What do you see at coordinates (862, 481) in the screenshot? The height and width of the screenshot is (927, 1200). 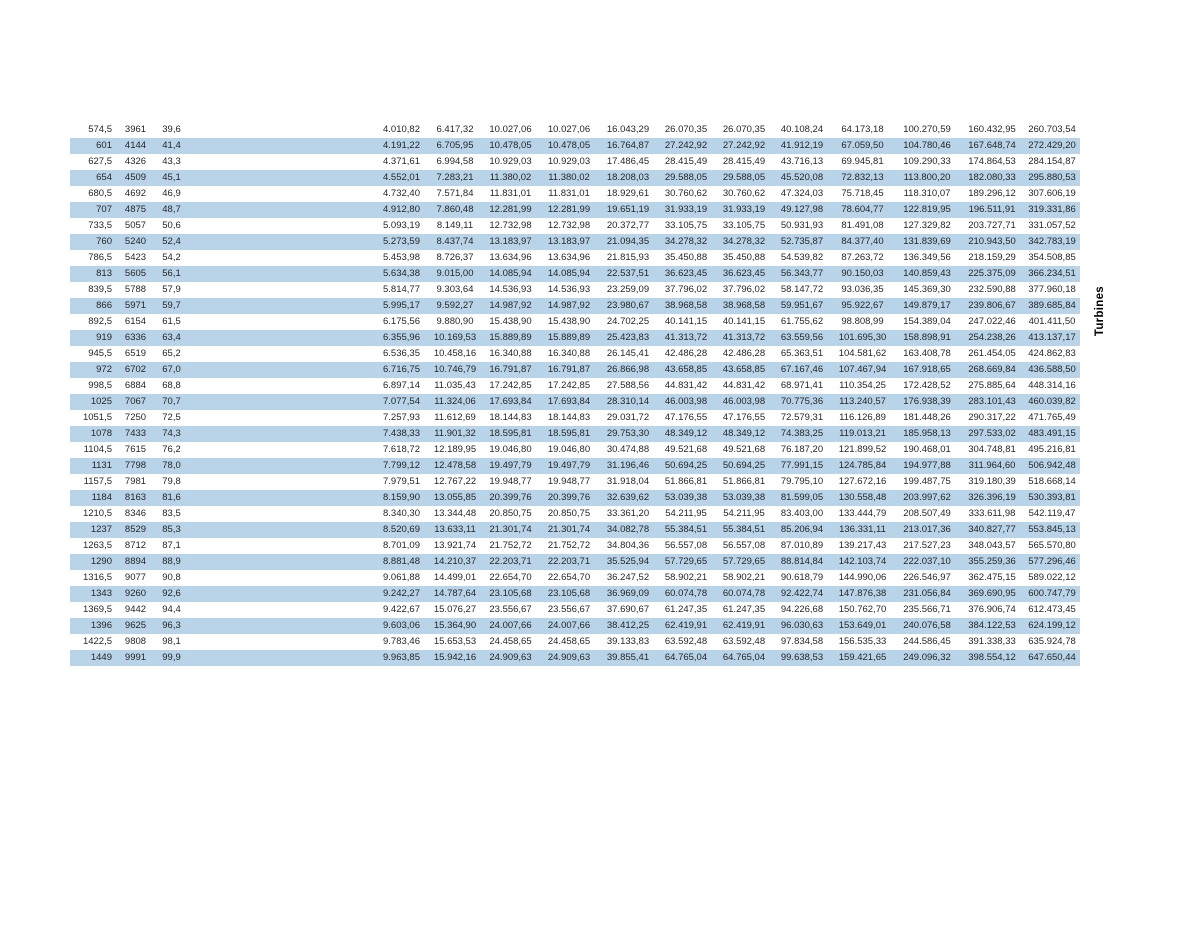 I see `table-cell: 127.672,16` at bounding box center [862, 481].